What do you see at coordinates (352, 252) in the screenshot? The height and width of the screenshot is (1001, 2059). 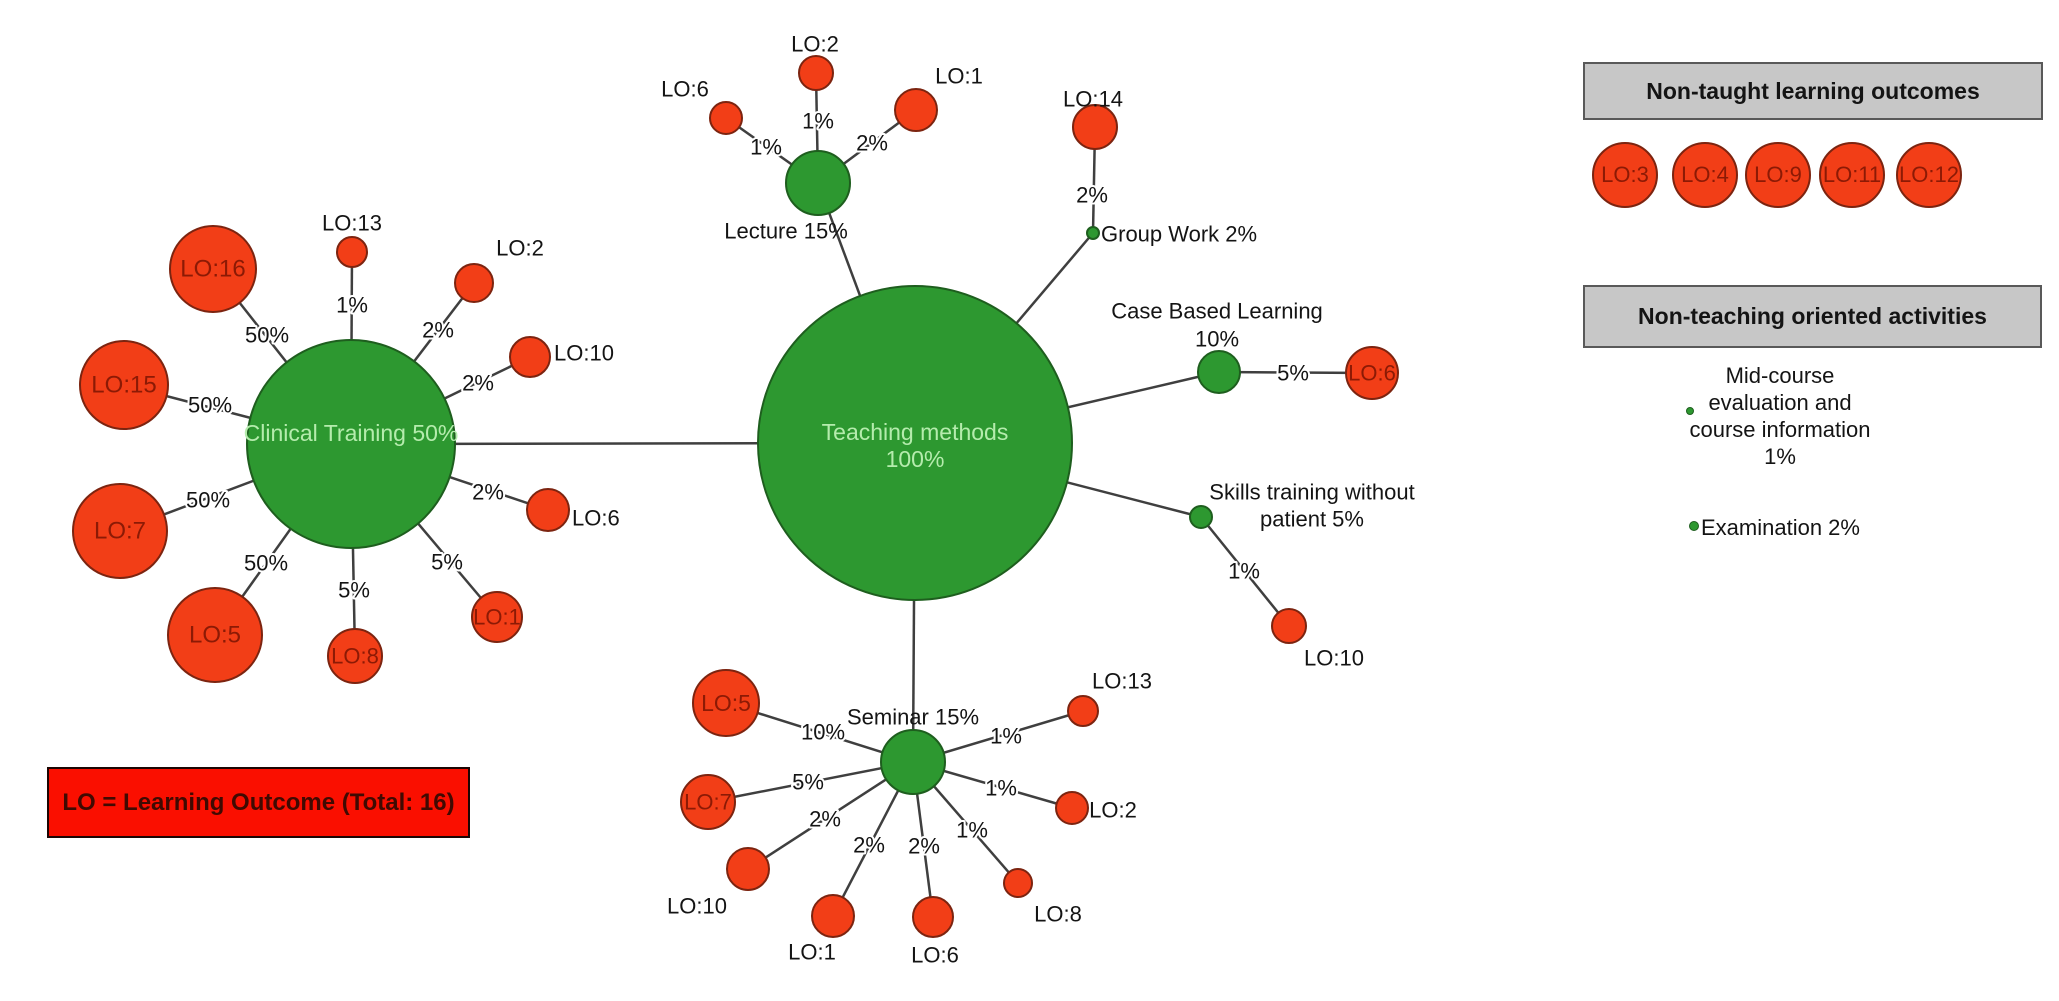 I see `node-ct-lo13` at bounding box center [352, 252].